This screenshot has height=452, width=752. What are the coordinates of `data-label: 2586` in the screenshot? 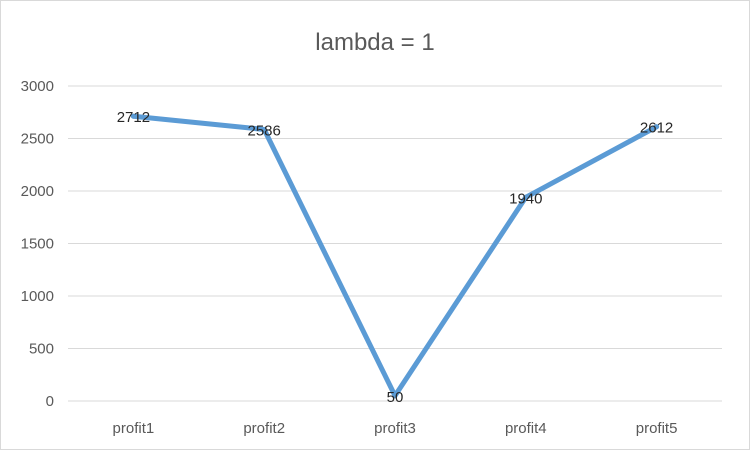 It's located at (264, 130).